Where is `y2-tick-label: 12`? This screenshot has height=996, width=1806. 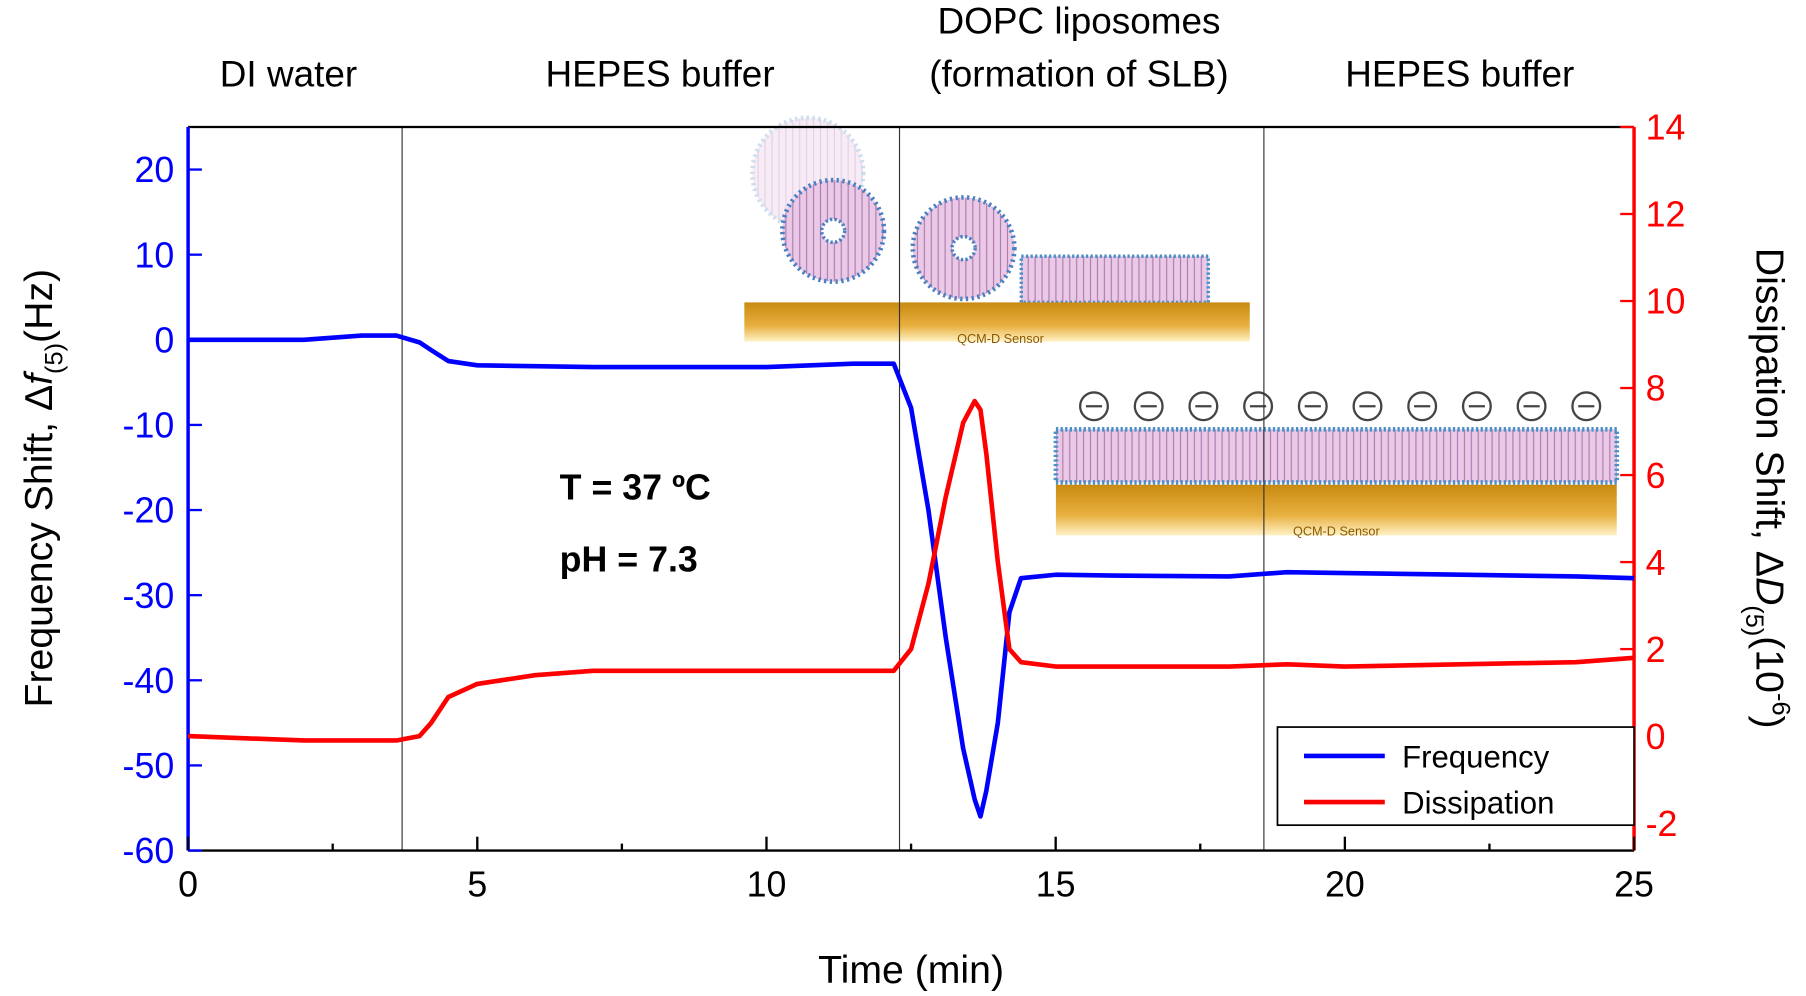 y2-tick-label: 12 is located at coordinates (1666, 215).